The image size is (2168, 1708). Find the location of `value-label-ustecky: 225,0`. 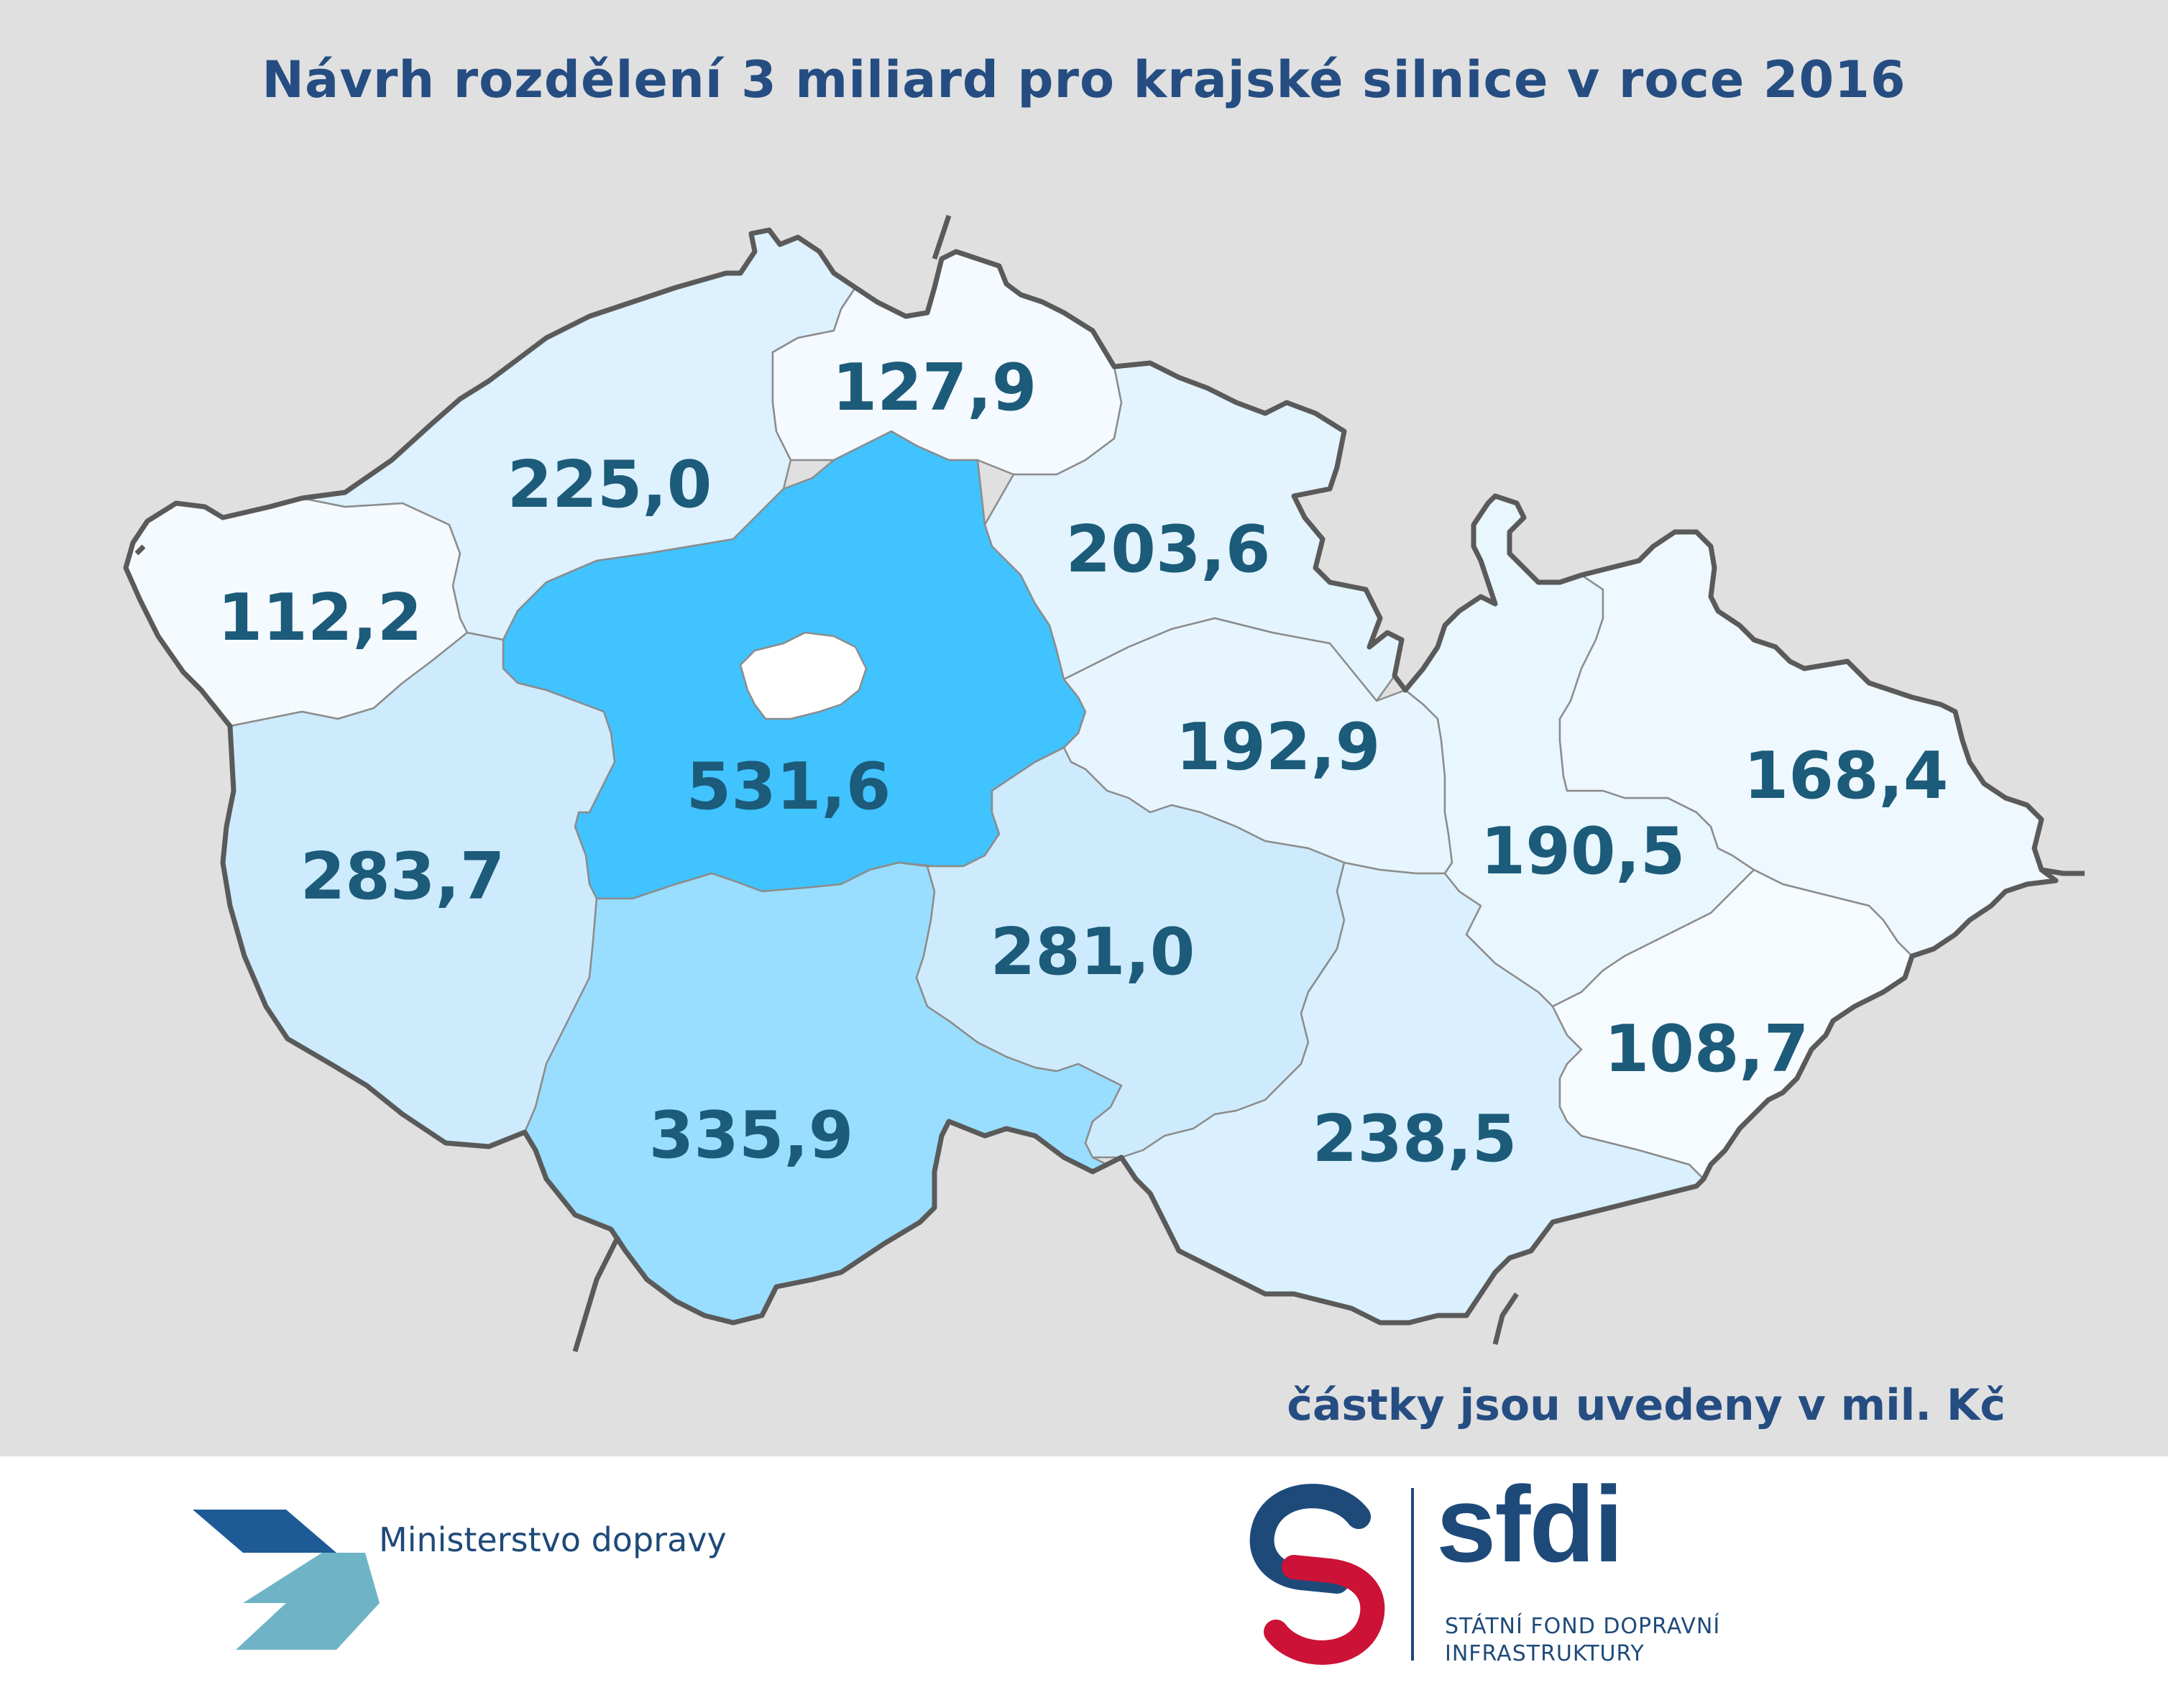

value-label-ustecky: 225,0 is located at coordinates (609, 485).